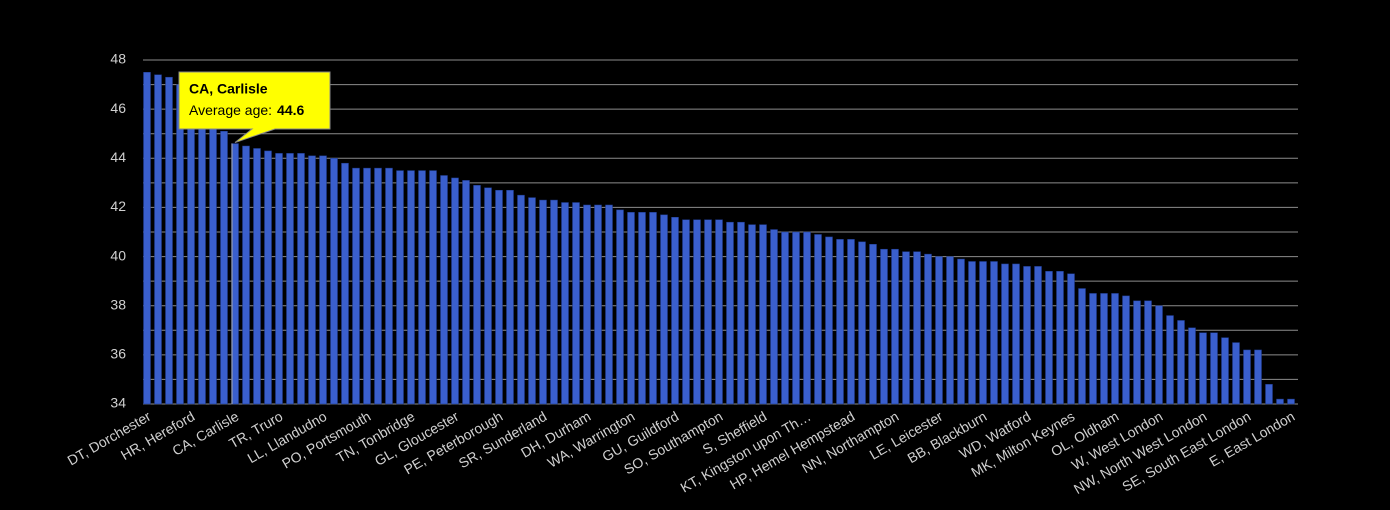  Describe the element at coordinates (118, 157) in the screenshot. I see `y-tick-label: 44` at that location.